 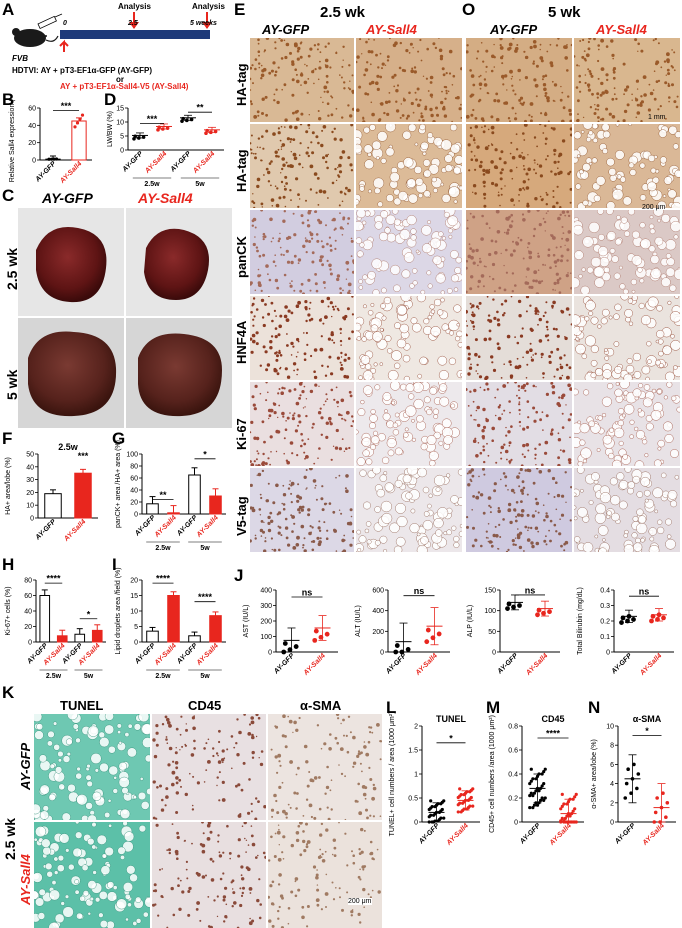 I want to click on y-axis-label: ALP (IU/L), so click(x=470, y=621).